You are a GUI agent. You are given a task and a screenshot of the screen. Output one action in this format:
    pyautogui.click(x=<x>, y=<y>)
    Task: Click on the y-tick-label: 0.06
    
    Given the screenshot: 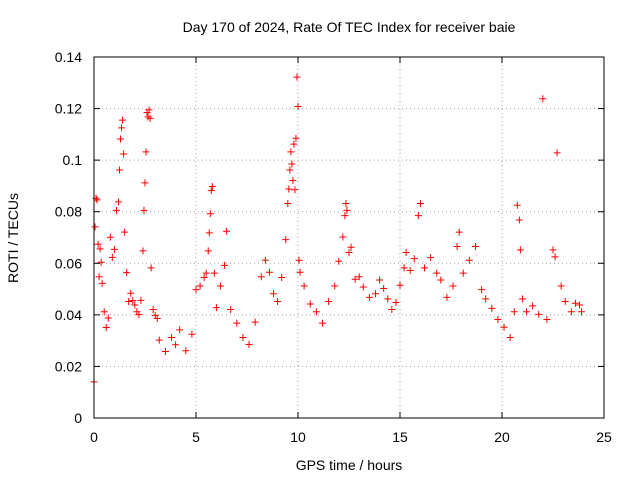 What is the action you would take?
    pyautogui.click(x=68, y=263)
    